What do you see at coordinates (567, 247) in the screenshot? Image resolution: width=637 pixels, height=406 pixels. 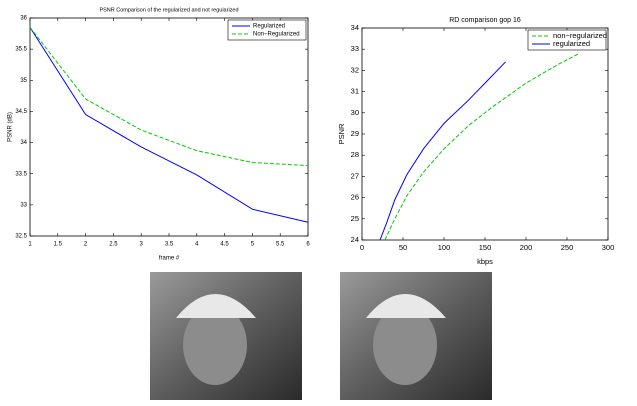 I see `x-tick-label: 250` at bounding box center [567, 247].